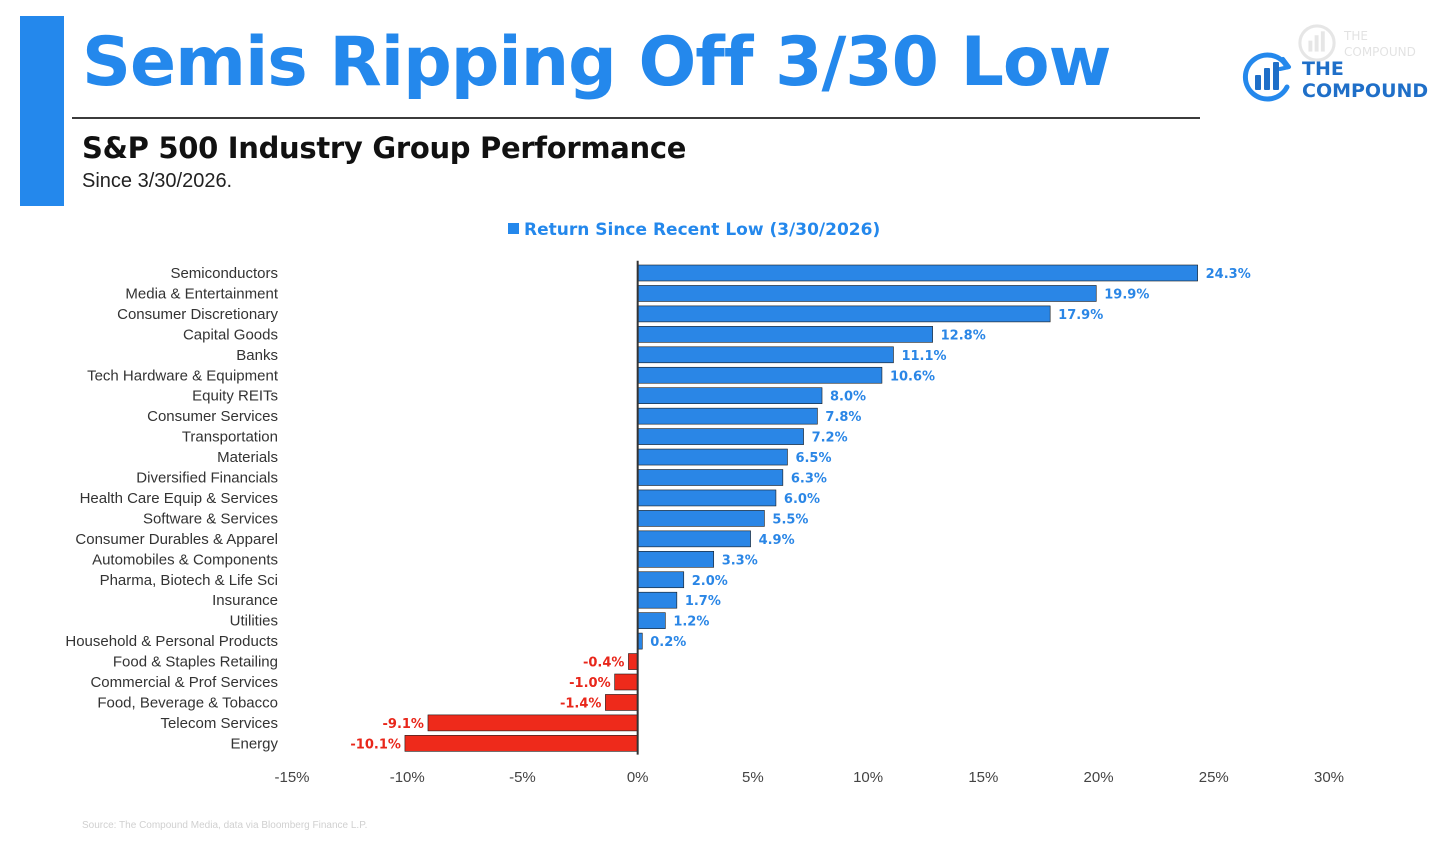 The width and height of the screenshot is (1456, 843). What do you see at coordinates (580, 703) in the screenshot?
I see `value-label: -1.4%` at bounding box center [580, 703].